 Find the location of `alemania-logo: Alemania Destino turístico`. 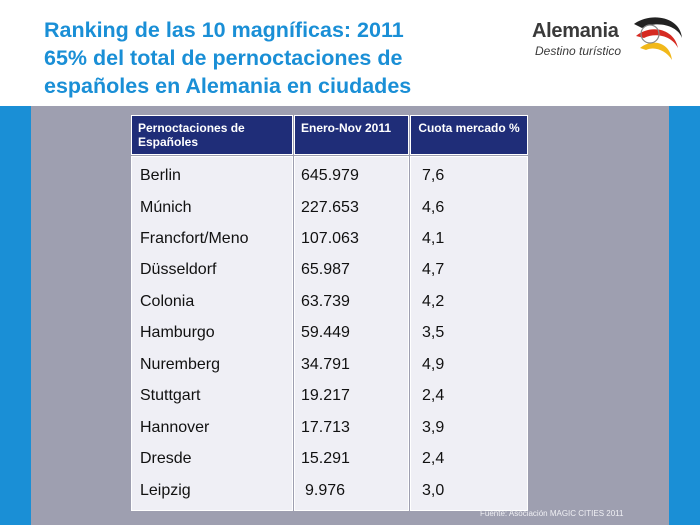

alemania-logo: Alemania Destino turístico is located at coordinates (612, 49).